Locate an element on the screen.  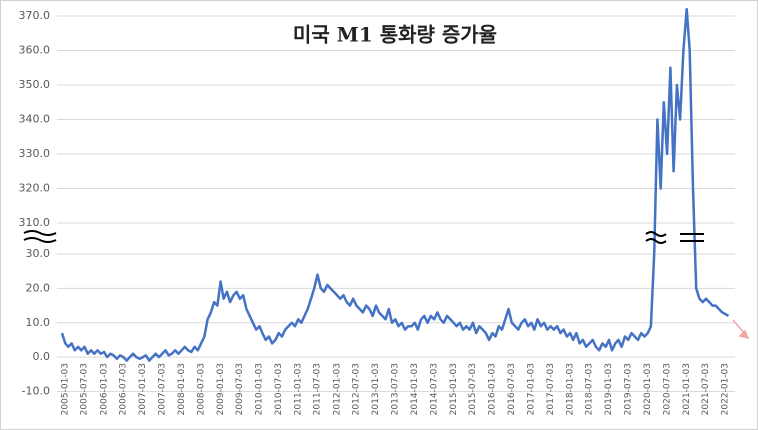
x-tick-label: 2017-07-03 is located at coordinates (551, 389).